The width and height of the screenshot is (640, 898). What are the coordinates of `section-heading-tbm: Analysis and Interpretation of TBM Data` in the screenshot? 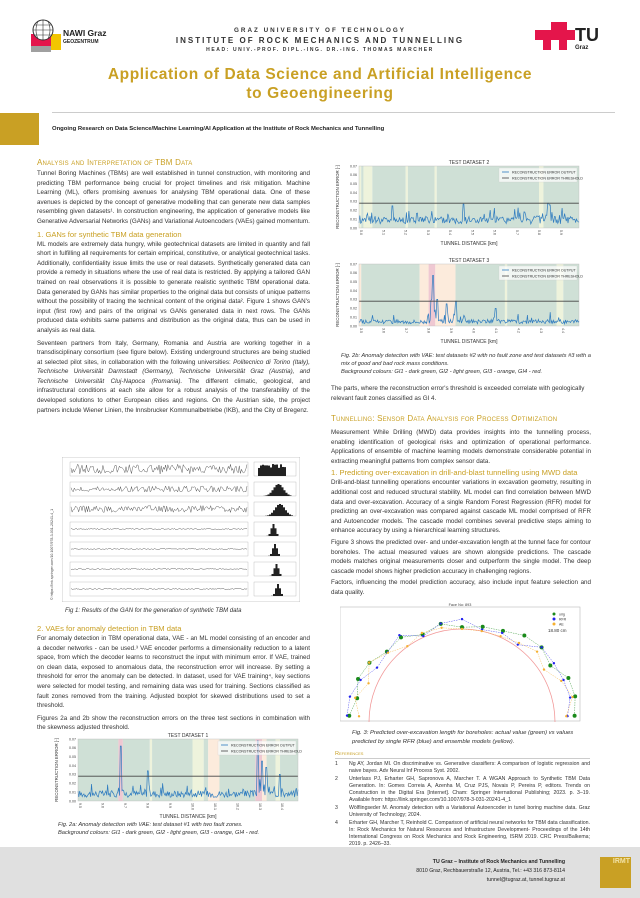 It's located at (115, 162).